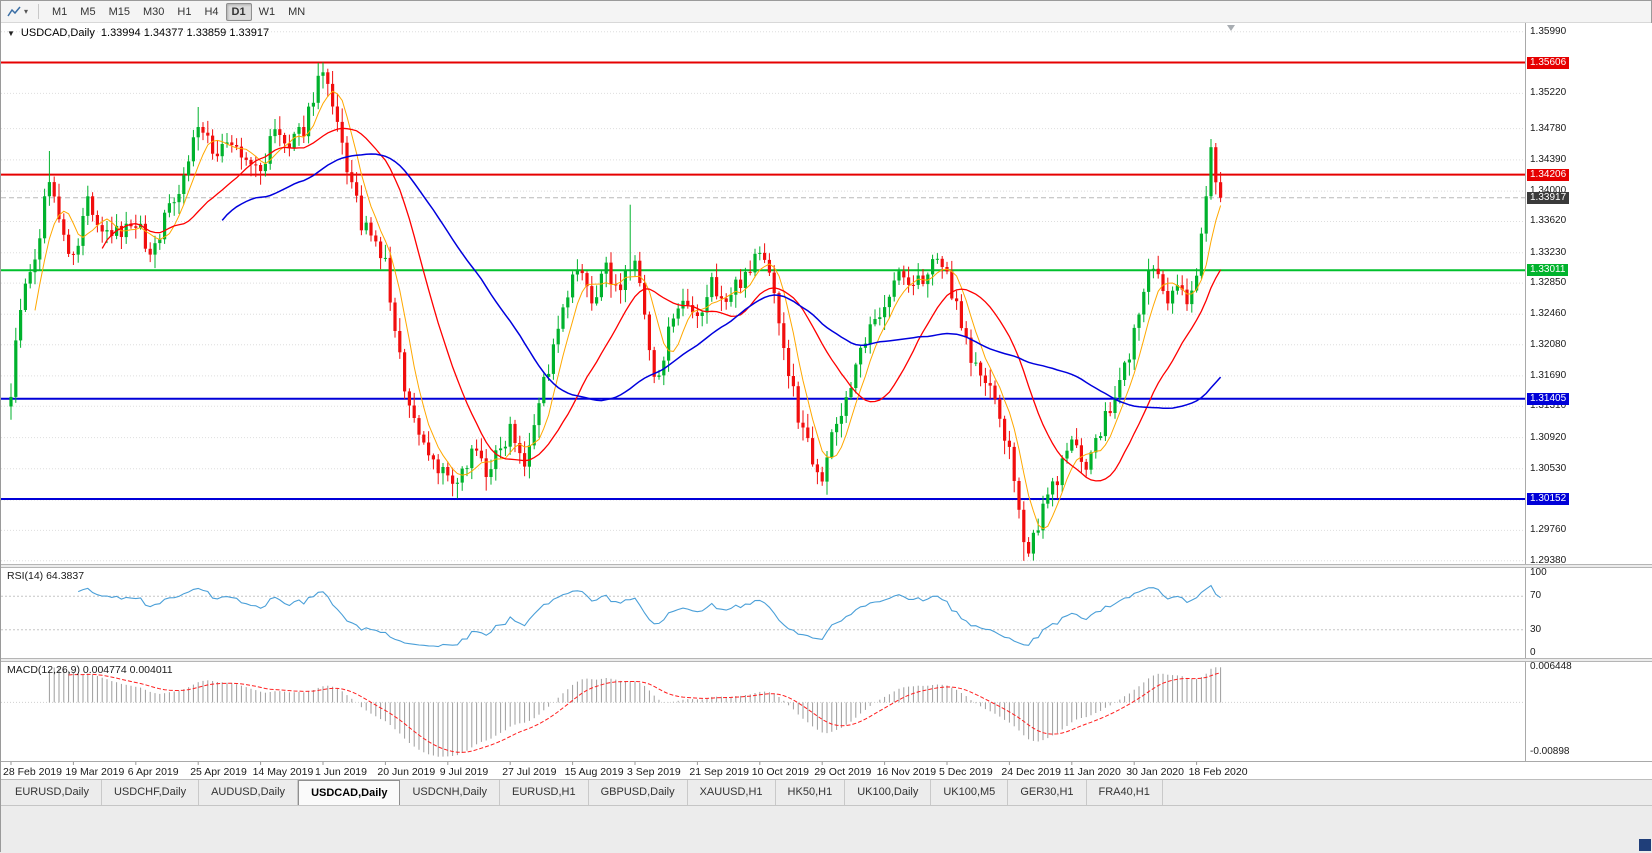  What do you see at coordinates (1548, 128) in the screenshot?
I see `price-tick-label: 1.34780` at bounding box center [1548, 128].